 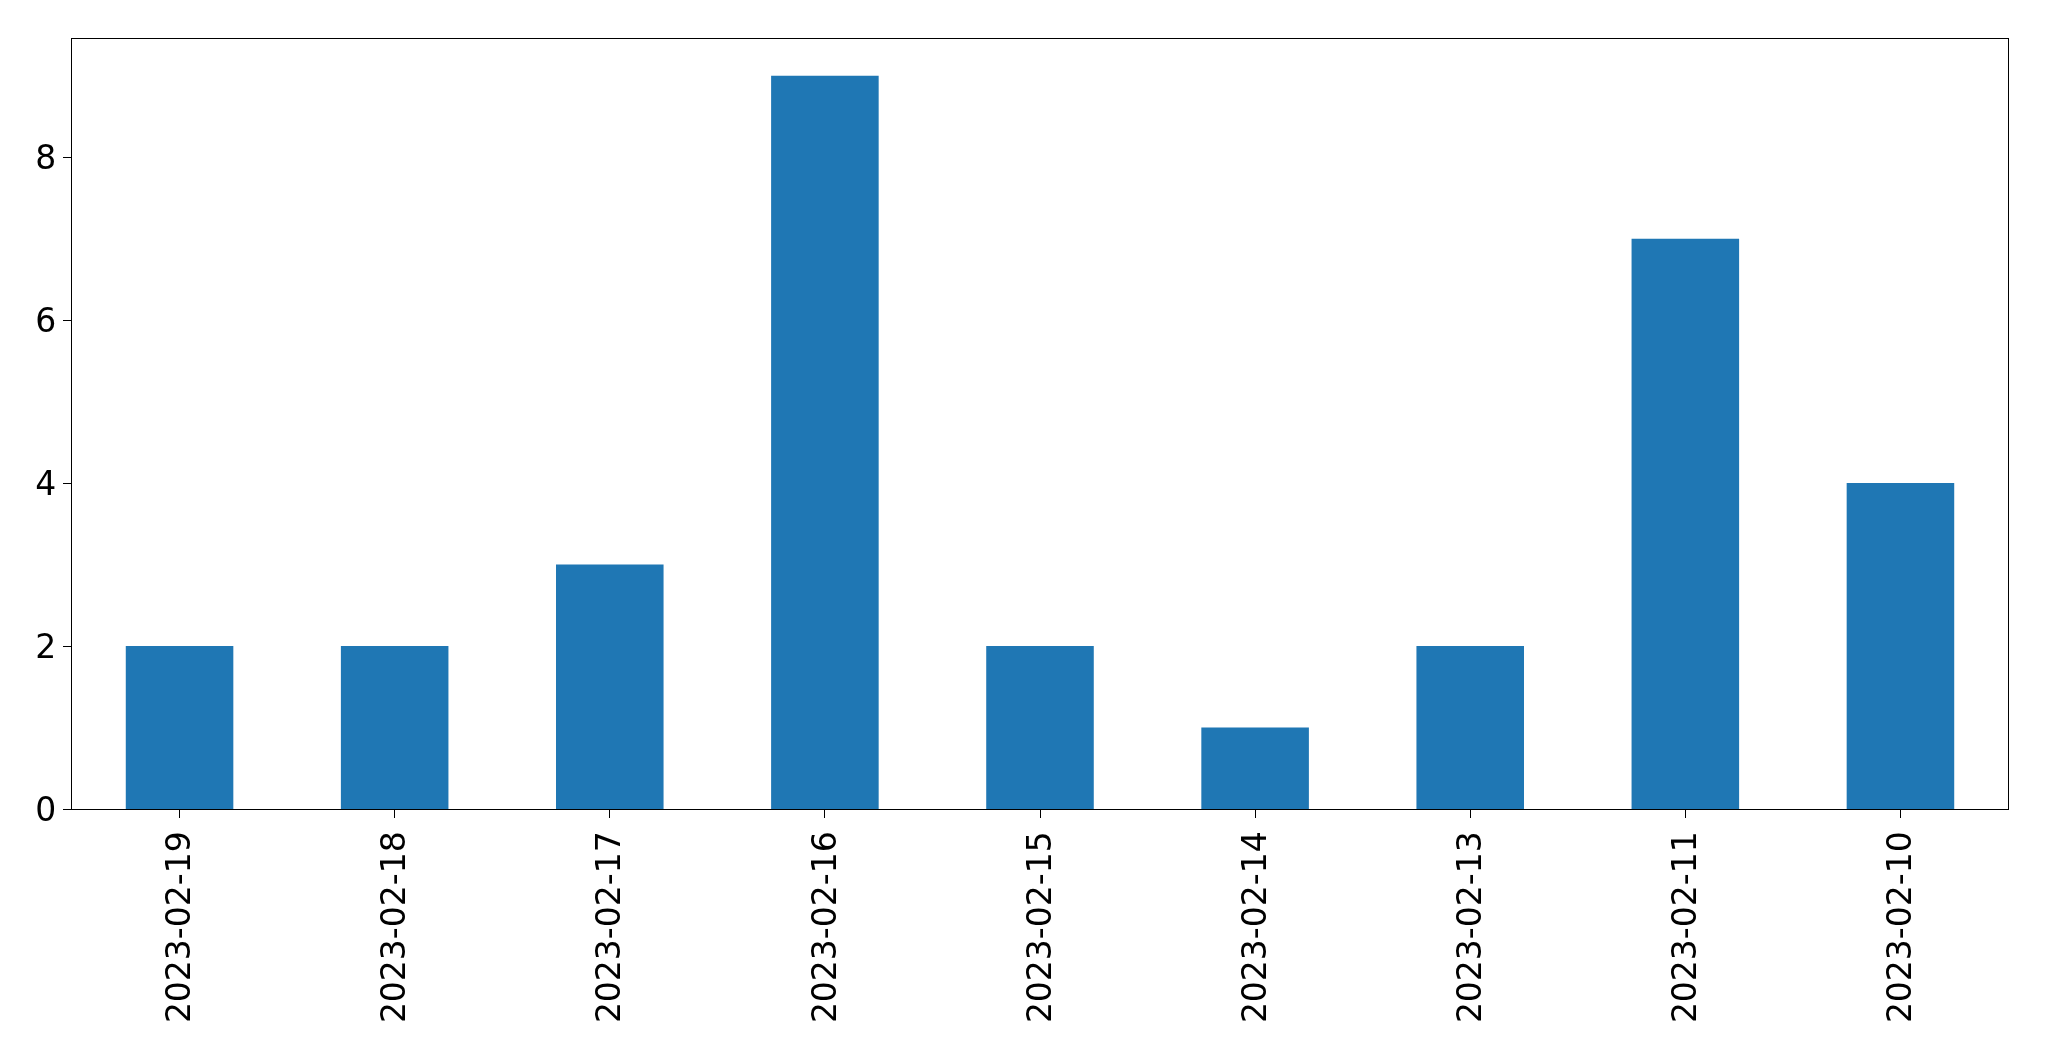 I want to click on x-tick-label: 2023-02-17, so click(x=609, y=927).